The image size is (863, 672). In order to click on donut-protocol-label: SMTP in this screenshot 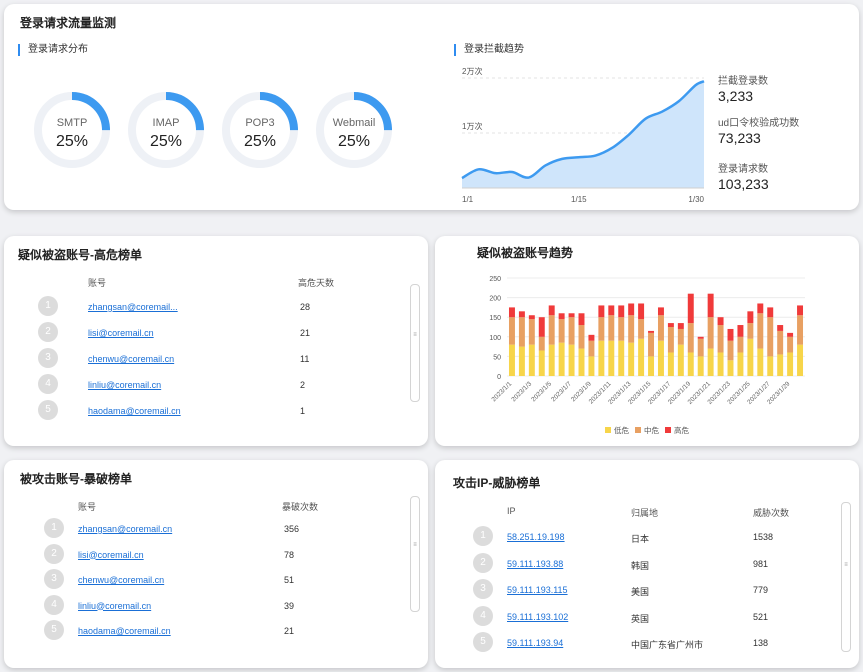, I will do `click(72, 123)`.